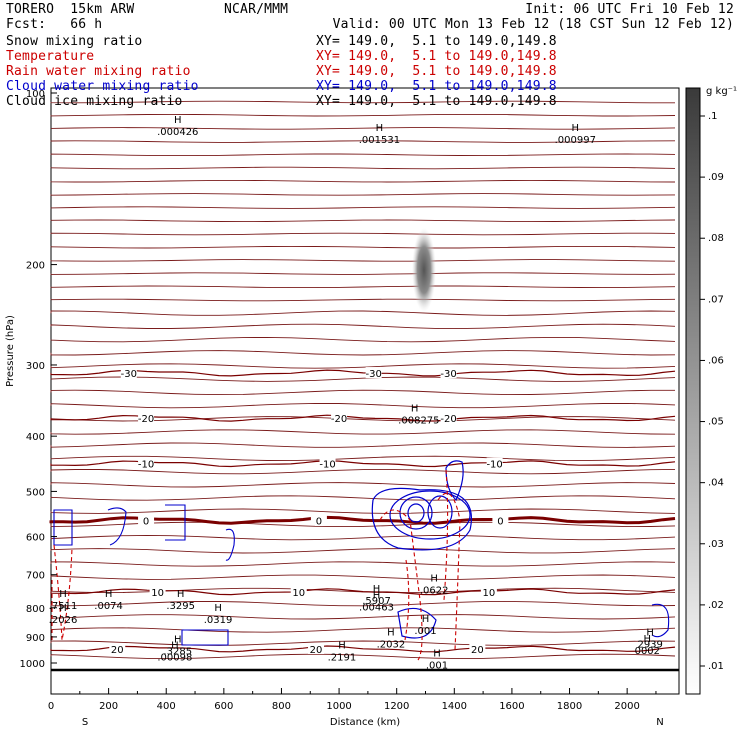 The width and height of the screenshot is (740, 740). I want to click on maximum-value: .2191, so click(342, 657).